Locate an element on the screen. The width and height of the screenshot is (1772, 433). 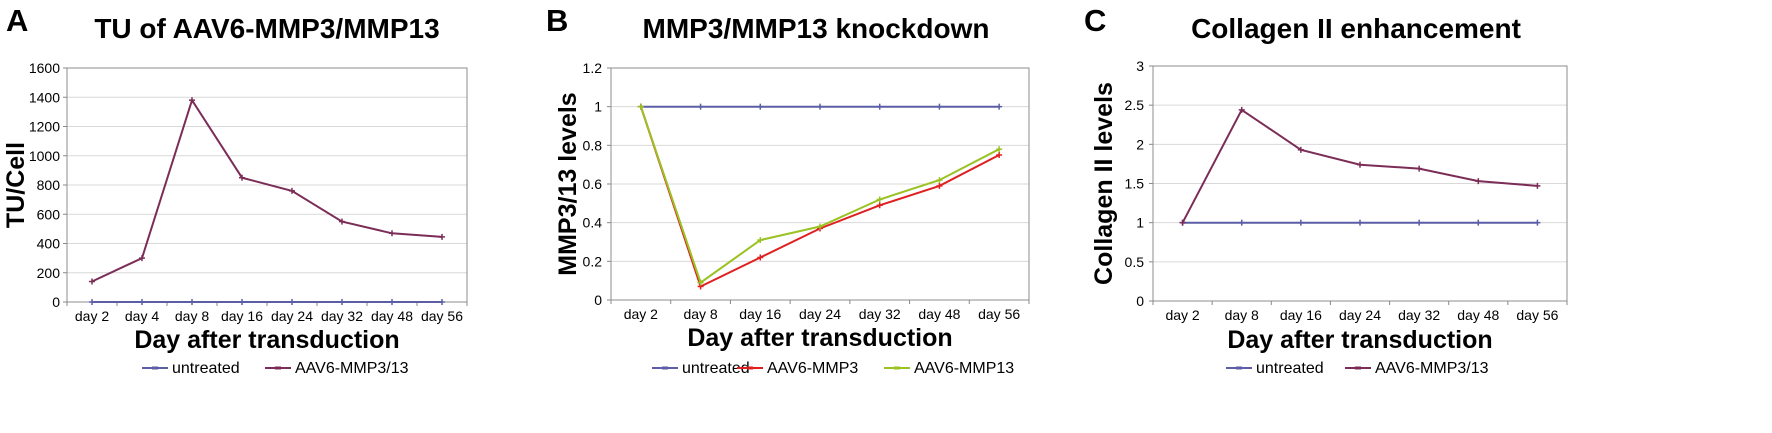
chart-title: MMP3/MMP13 knockdown is located at coordinates (816, 28).